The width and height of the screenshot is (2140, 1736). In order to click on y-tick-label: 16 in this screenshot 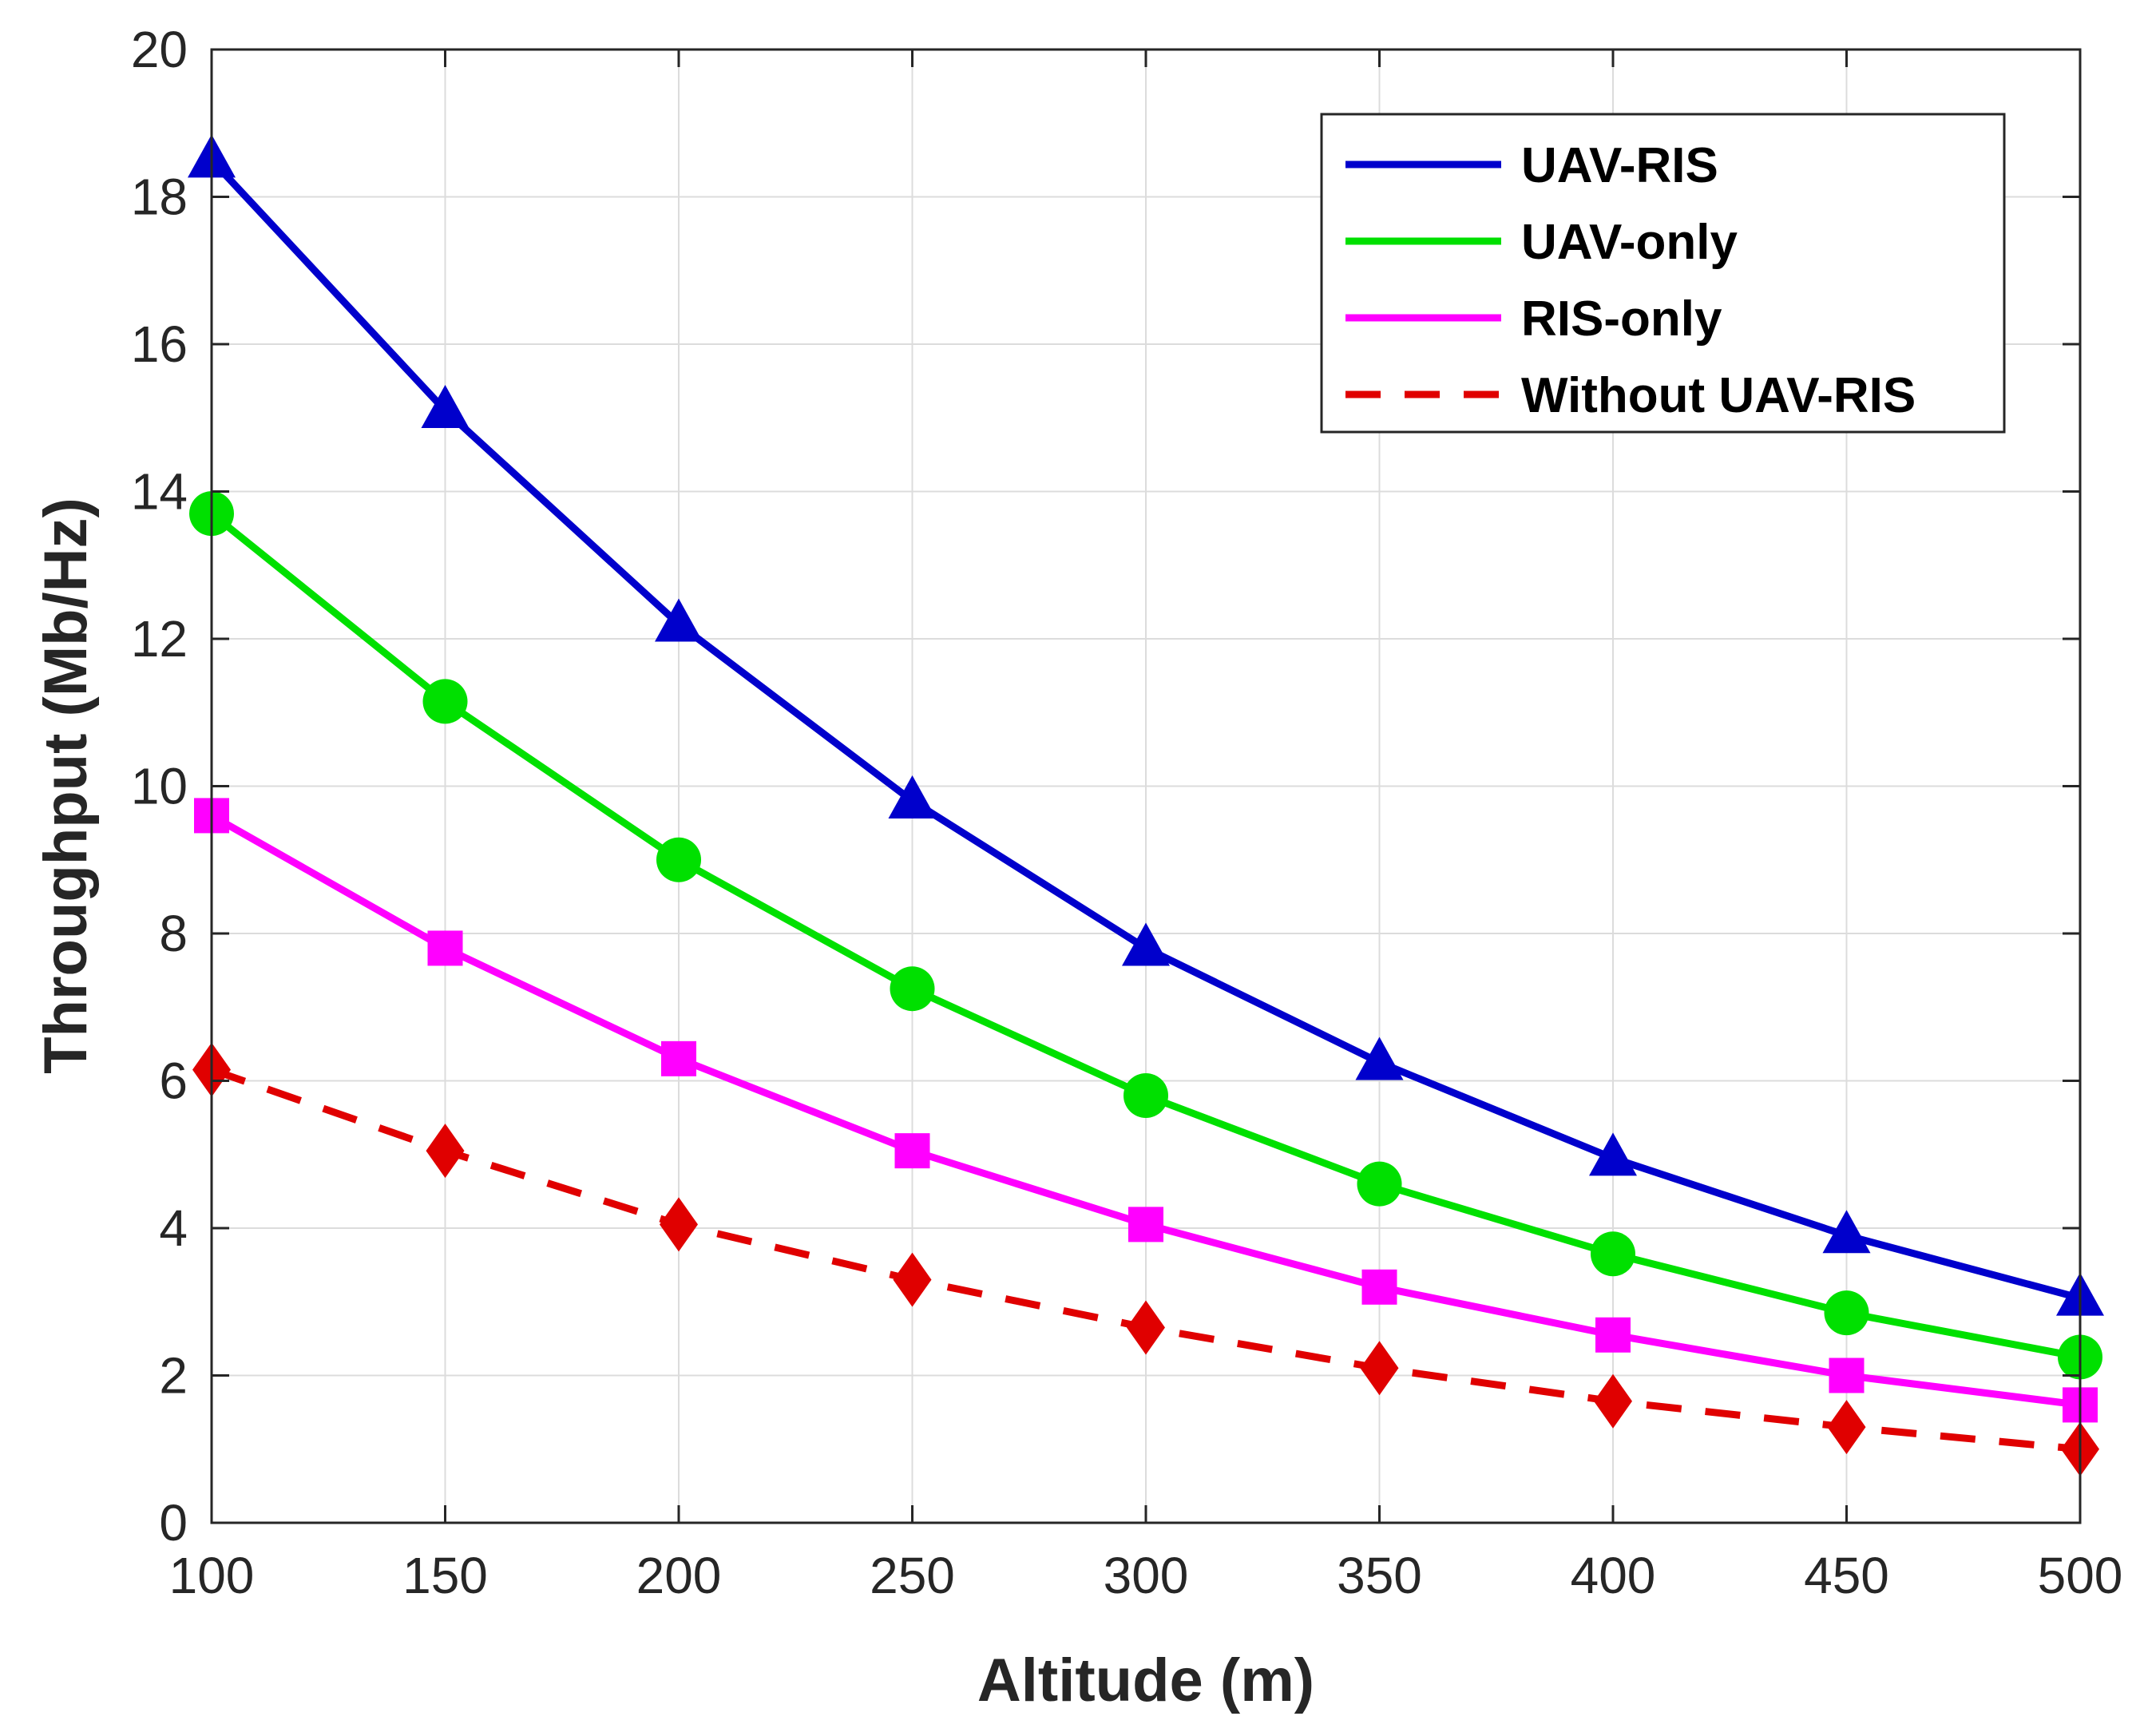, I will do `click(159, 344)`.